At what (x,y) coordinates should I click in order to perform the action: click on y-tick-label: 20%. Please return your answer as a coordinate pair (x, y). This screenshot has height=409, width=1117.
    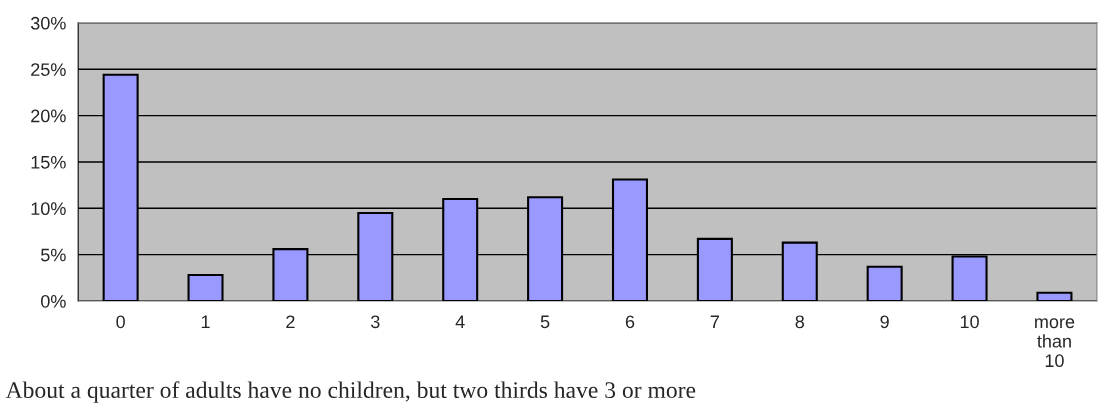
    Looking at the image, I should click on (48, 116).